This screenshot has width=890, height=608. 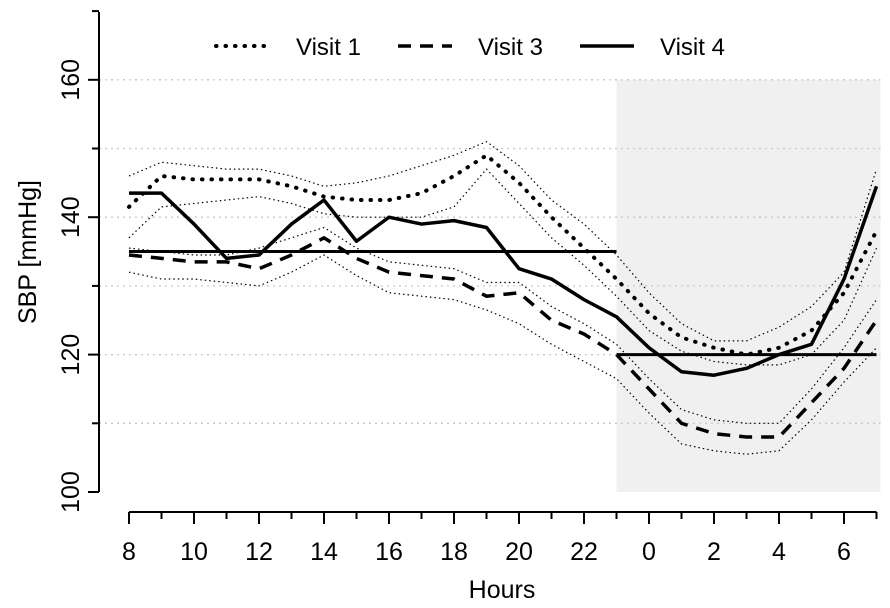 I want to click on x-axis-title: Hours, so click(x=502, y=590).